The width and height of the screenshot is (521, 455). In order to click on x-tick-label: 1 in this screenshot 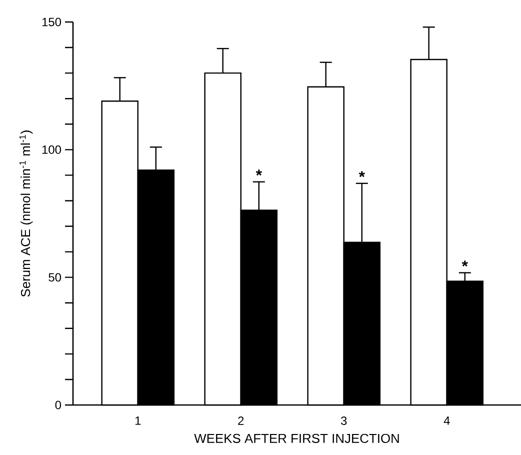, I will do `click(138, 420)`.